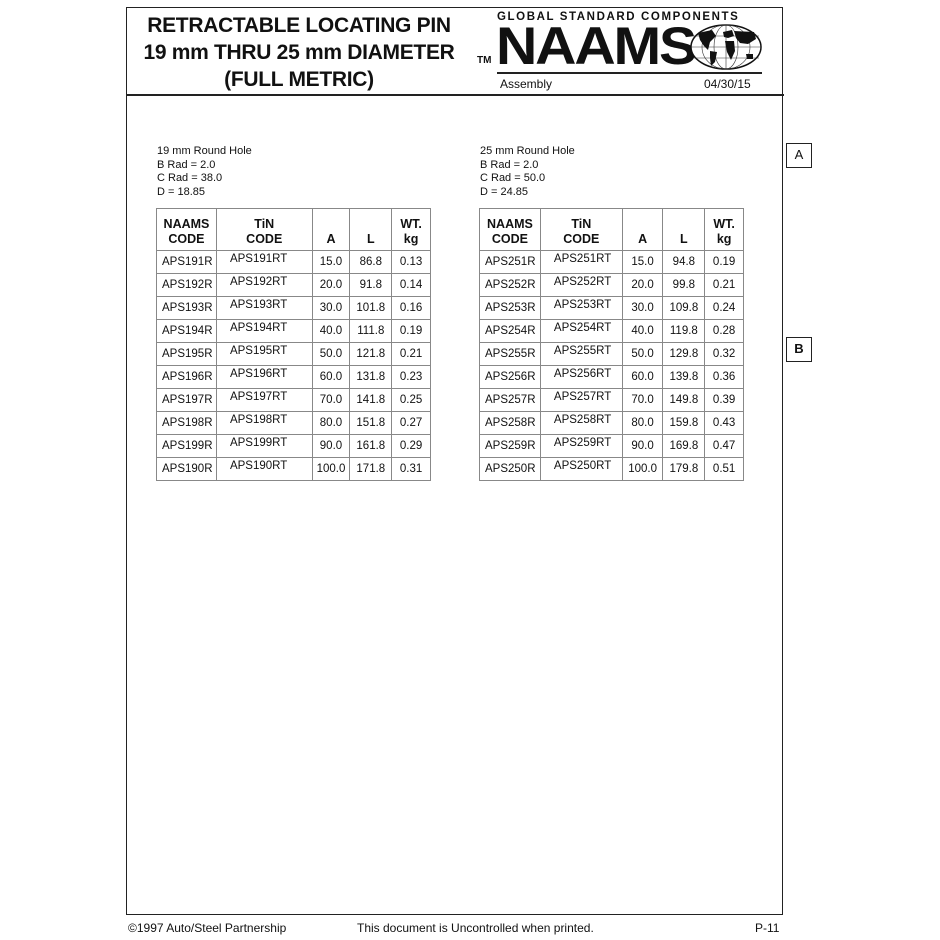  Describe the element at coordinates (411, 400) in the screenshot. I see `cell-weight: 0.25` at that location.